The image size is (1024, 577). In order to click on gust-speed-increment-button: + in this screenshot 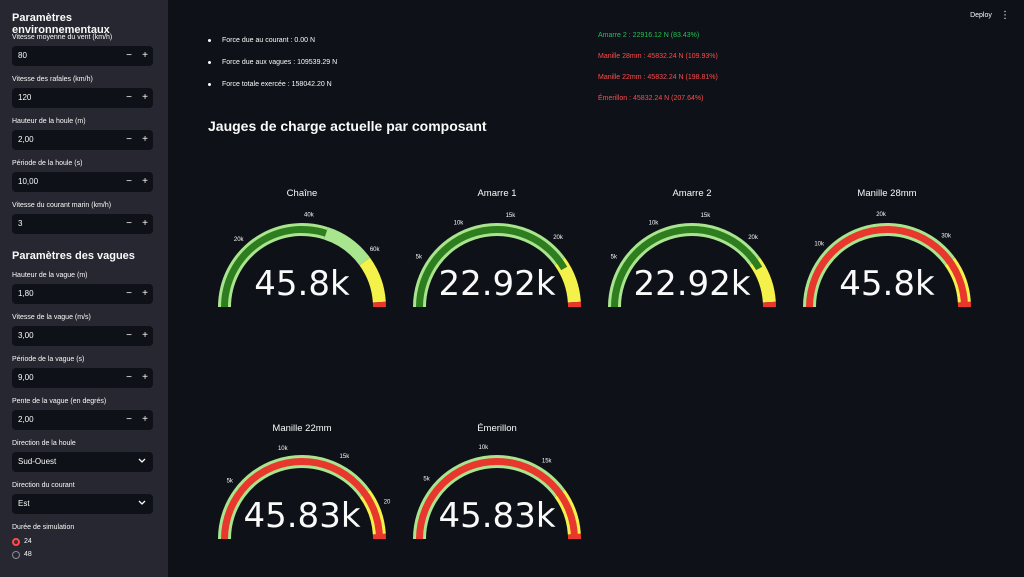, I will do `click(145, 97)`.